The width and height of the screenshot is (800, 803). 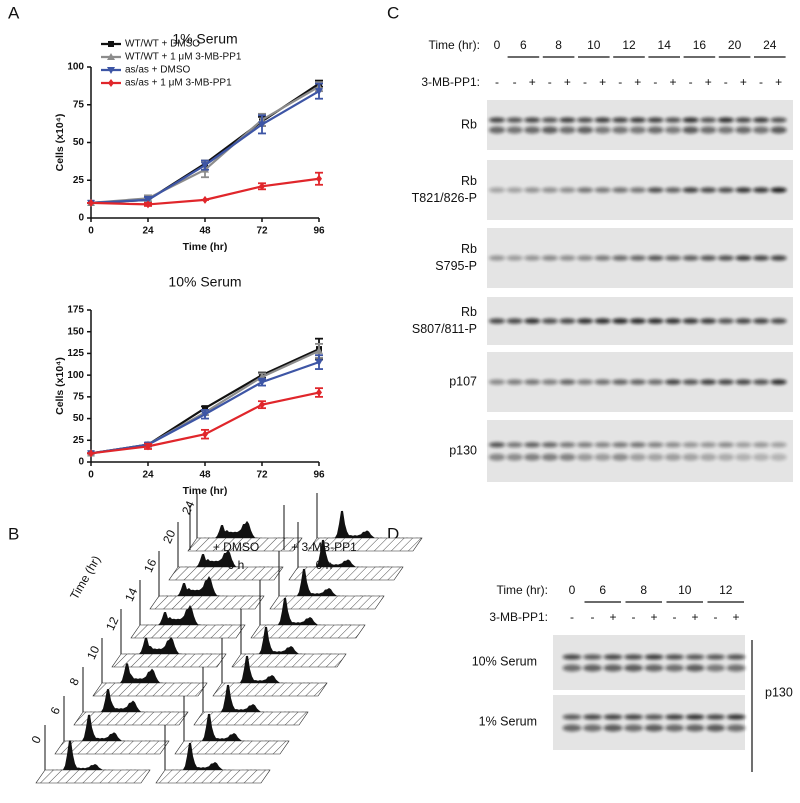 What do you see at coordinates (162, 44) in the screenshot?
I see `legend-label: WT/WT + DMSO` at bounding box center [162, 44].